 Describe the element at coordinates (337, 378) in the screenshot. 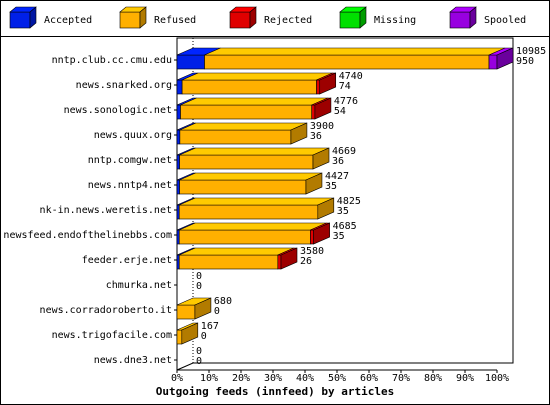

I see `x-tick-label: 50%` at that location.